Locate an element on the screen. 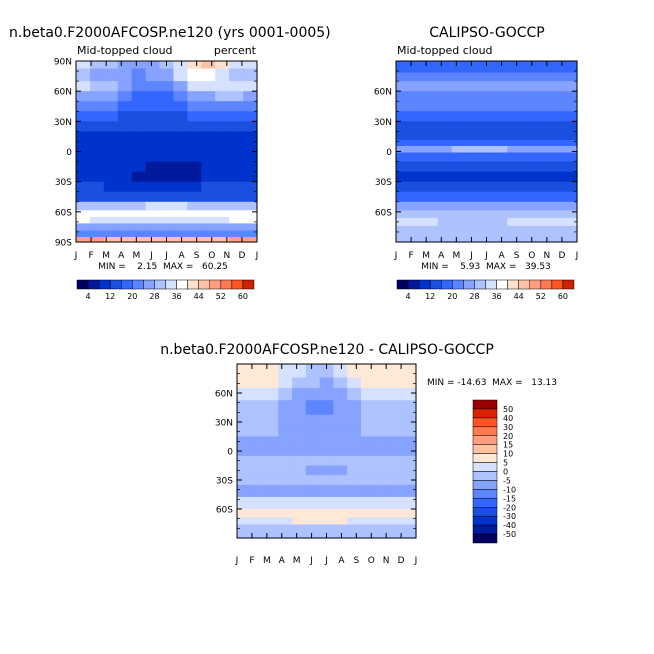 The height and width of the screenshot is (654, 654). y-tick-label: 30S is located at coordinates (383, 183).